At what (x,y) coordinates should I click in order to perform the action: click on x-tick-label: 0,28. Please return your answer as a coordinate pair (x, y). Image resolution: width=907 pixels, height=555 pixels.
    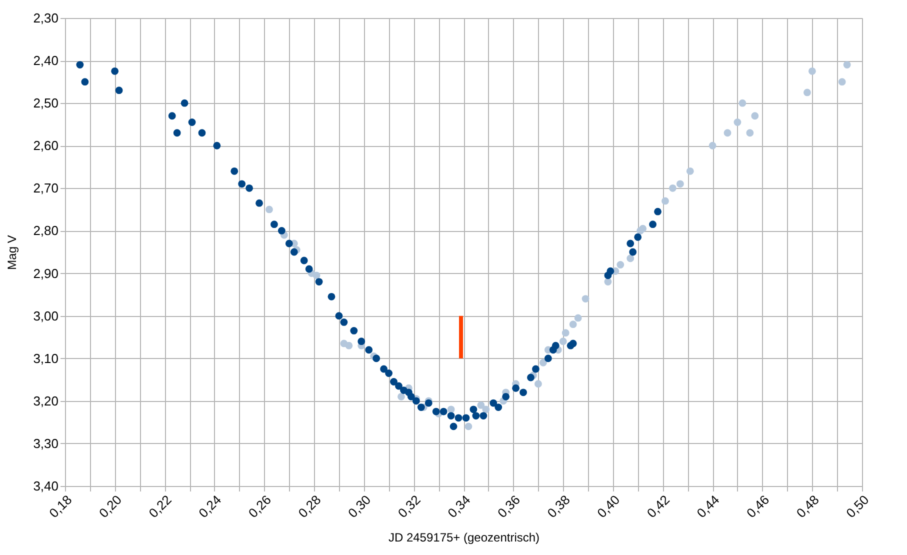
    Looking at the image, I should click on (309, 506).